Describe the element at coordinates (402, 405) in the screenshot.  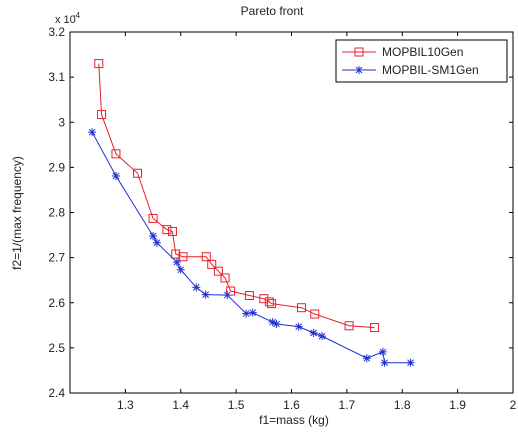
I see `x-tick-label: 1.8` at that location.